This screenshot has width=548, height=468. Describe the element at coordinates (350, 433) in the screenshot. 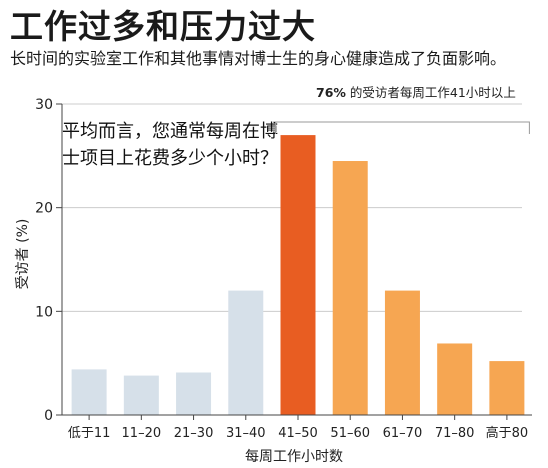

I see `x-tick-label: 51–60` at that location.